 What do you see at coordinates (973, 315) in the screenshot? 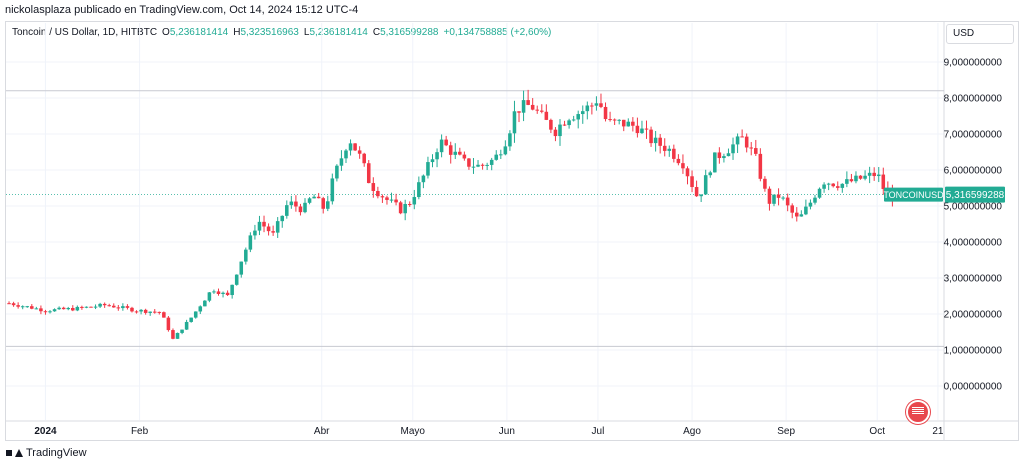
I see `y-tick-label: 2,000000000` at bounding box center [973, 315].